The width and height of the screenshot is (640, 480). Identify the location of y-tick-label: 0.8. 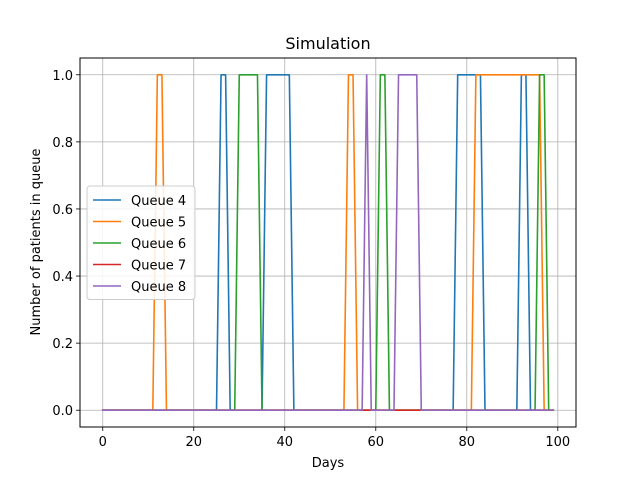
(62, 143).